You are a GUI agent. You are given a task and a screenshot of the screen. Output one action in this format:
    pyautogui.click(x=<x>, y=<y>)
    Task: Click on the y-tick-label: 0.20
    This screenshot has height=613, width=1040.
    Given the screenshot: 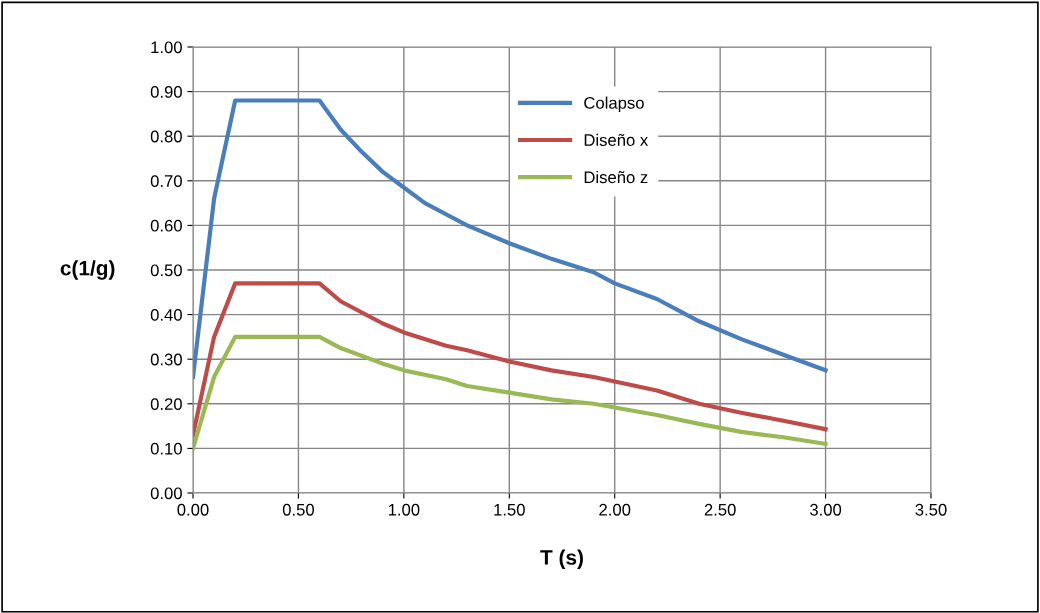 What is the action you would take?
    pyautogui.click(x=166, y=404)
    